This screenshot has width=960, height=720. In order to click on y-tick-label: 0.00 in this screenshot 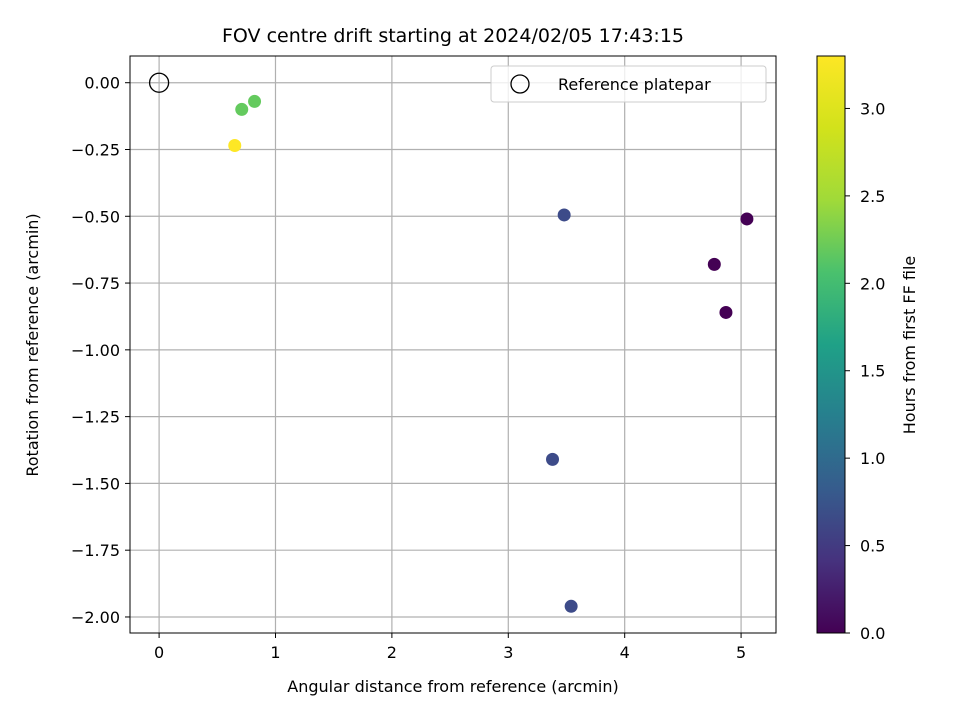, I will do `click(102, 83)`.